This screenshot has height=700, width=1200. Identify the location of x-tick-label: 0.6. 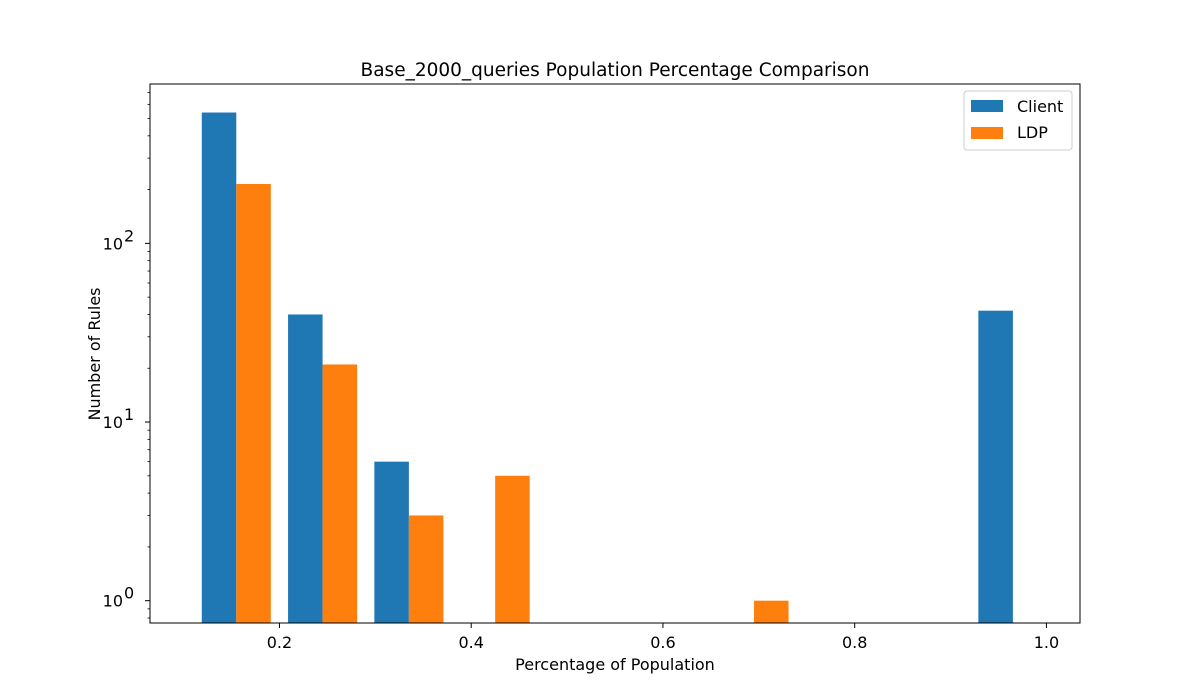
(662, 642).